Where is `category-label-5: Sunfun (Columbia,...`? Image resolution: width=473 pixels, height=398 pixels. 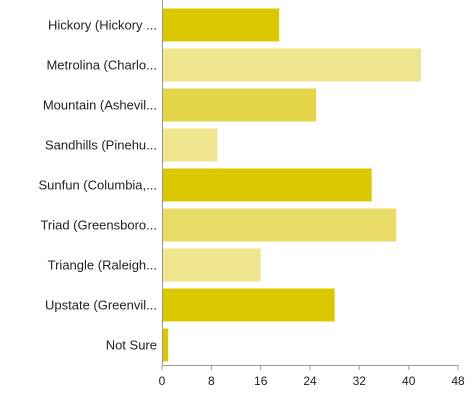
category-label-5: Sunfun (Columbia,... is located at coordinates (97, 185).